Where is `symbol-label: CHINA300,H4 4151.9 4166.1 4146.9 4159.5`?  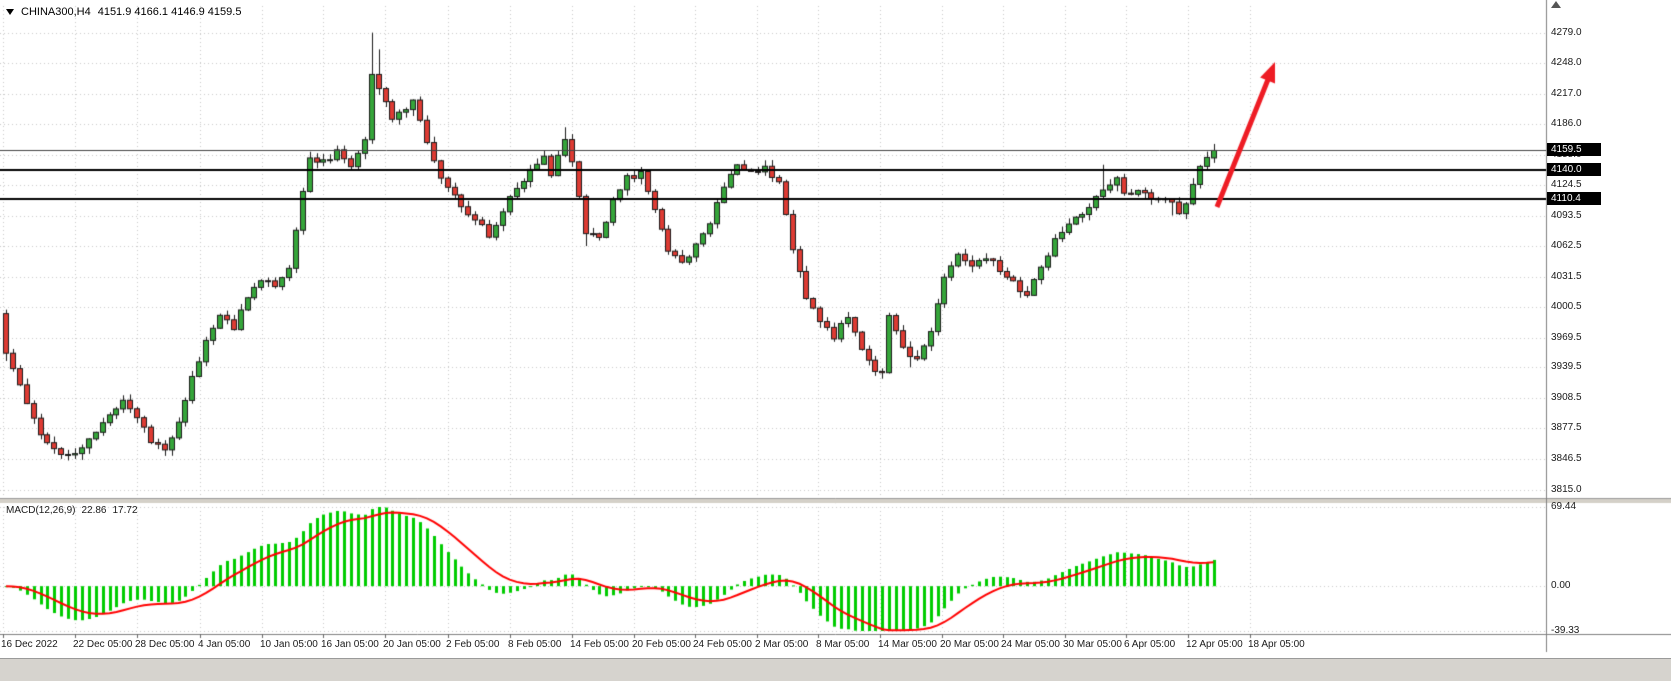
symbol-label: CHINA300,H4 4151.9 4166.1 4146.9 4159.5 is located at coordinates (123, 12).